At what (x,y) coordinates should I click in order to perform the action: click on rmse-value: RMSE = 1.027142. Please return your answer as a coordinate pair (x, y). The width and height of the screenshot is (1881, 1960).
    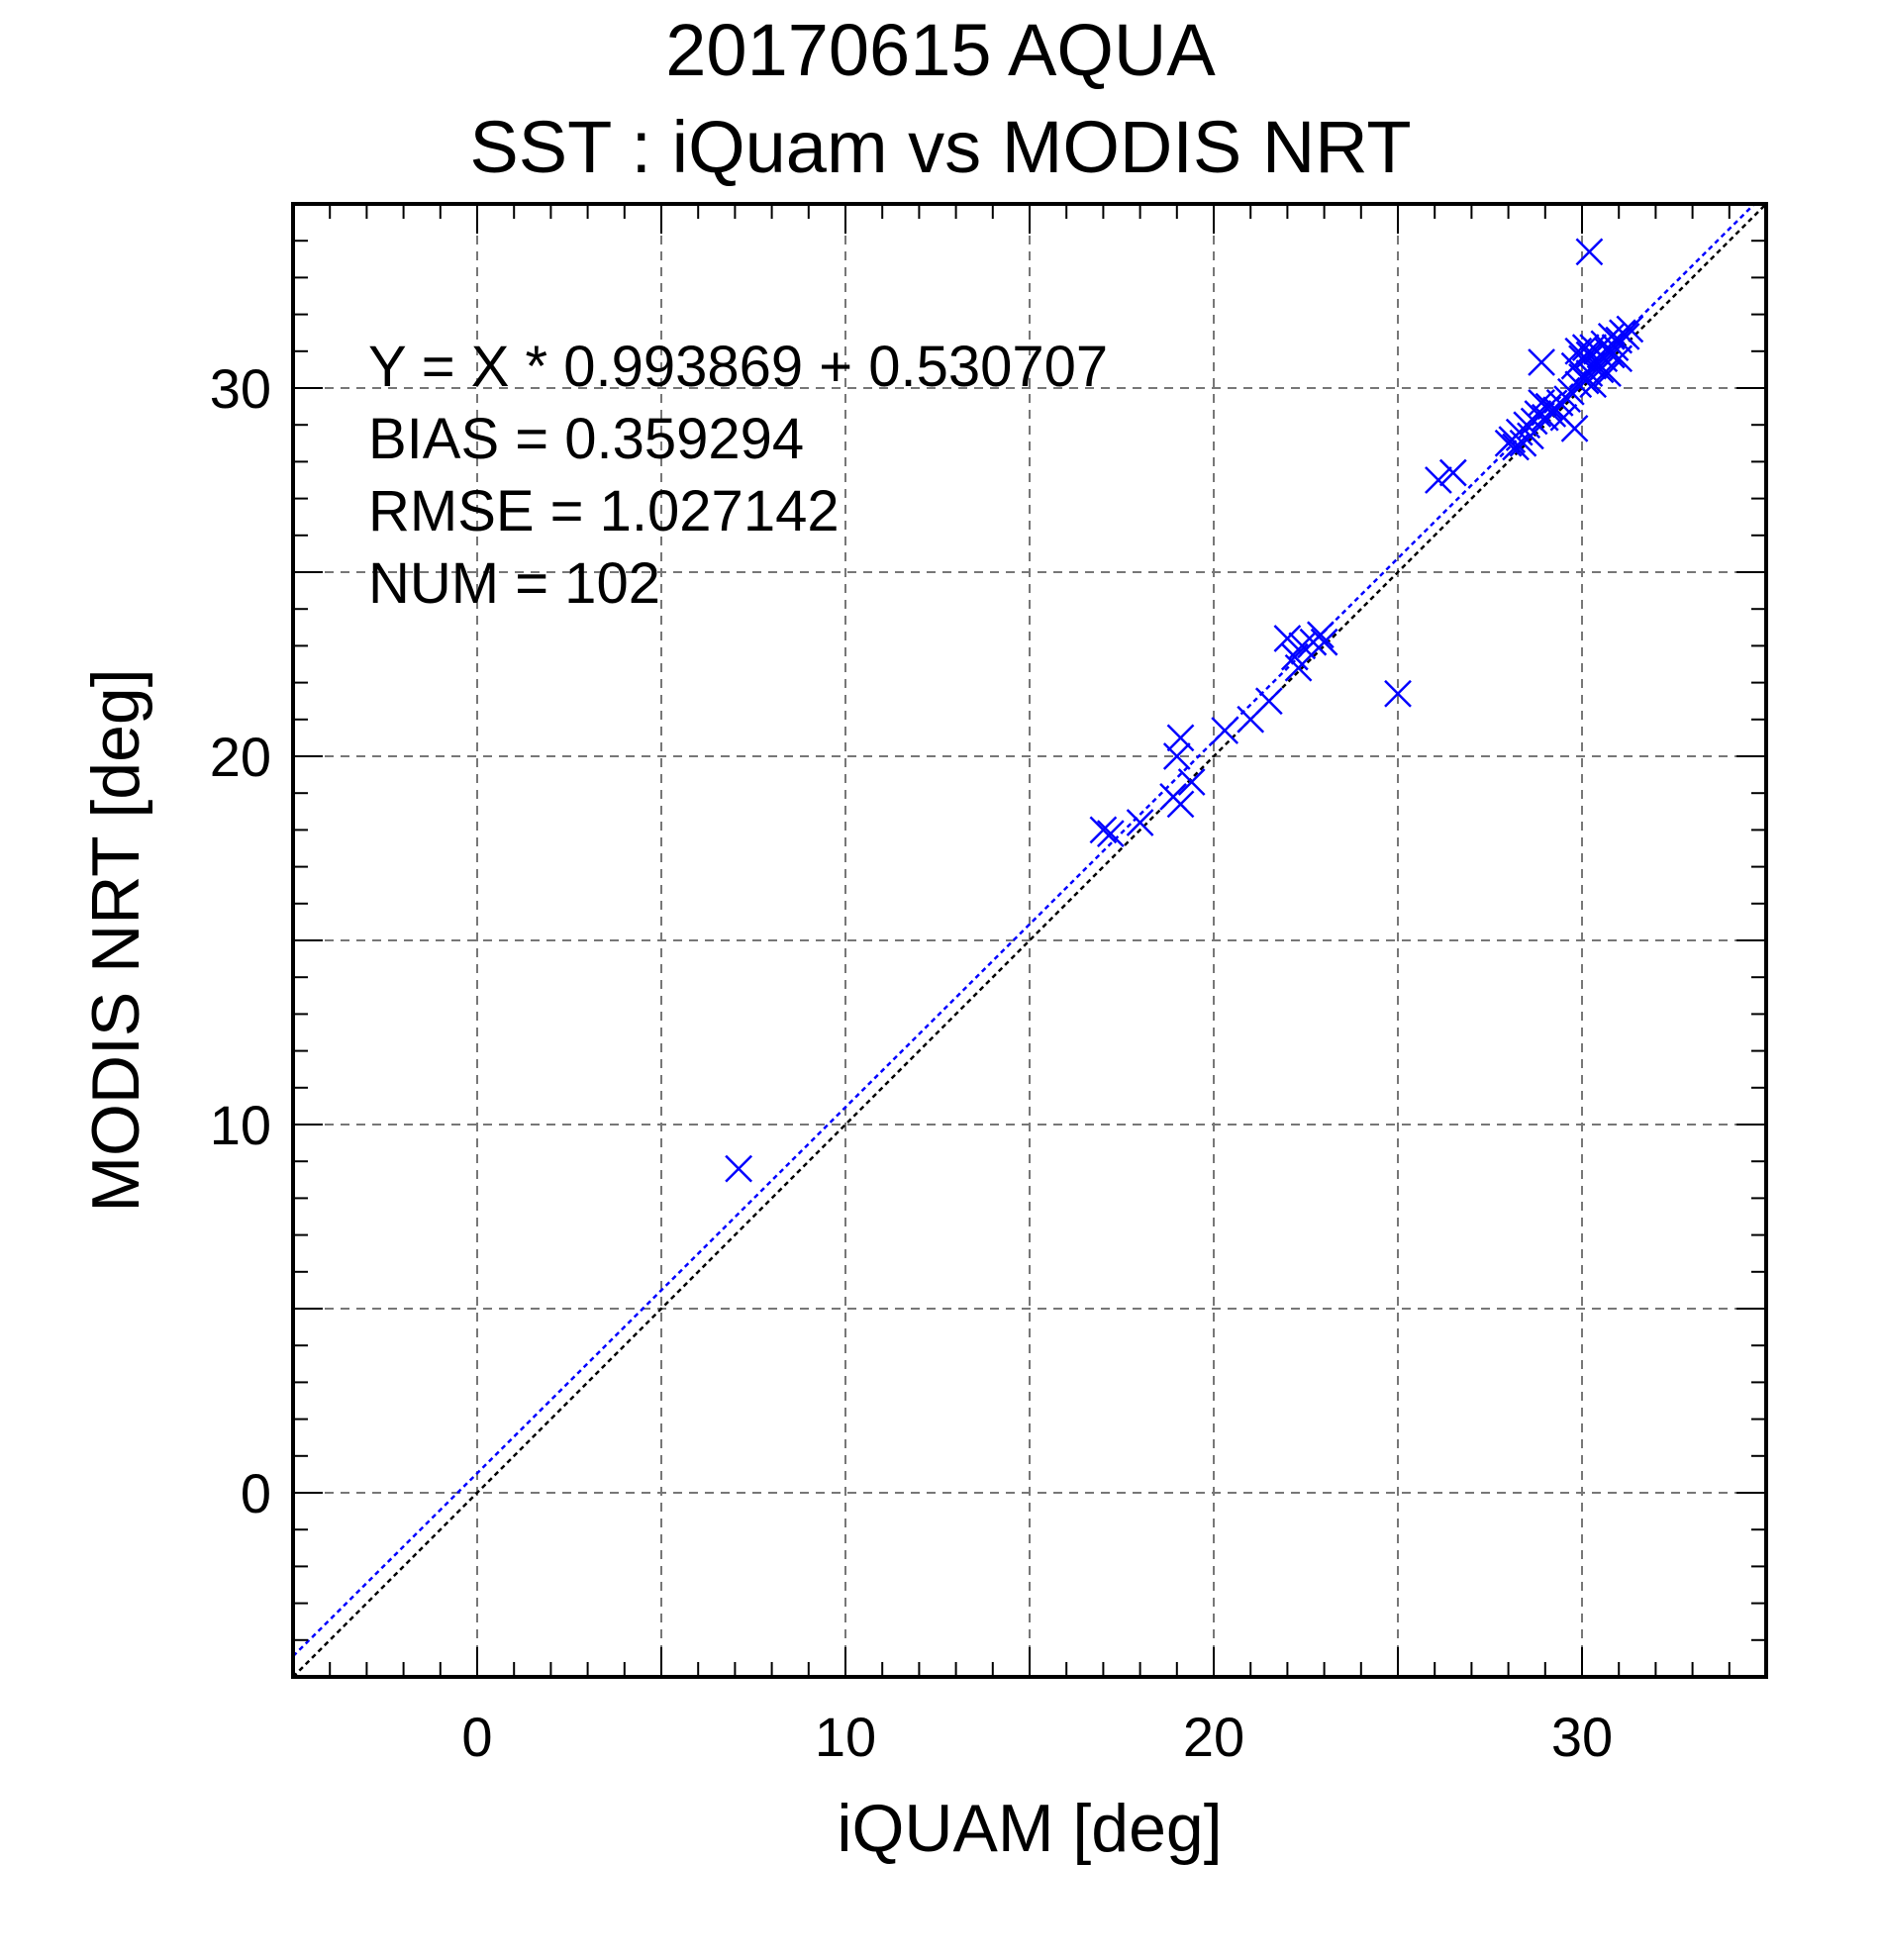
    Looking at the image, I should click on (604, 511).